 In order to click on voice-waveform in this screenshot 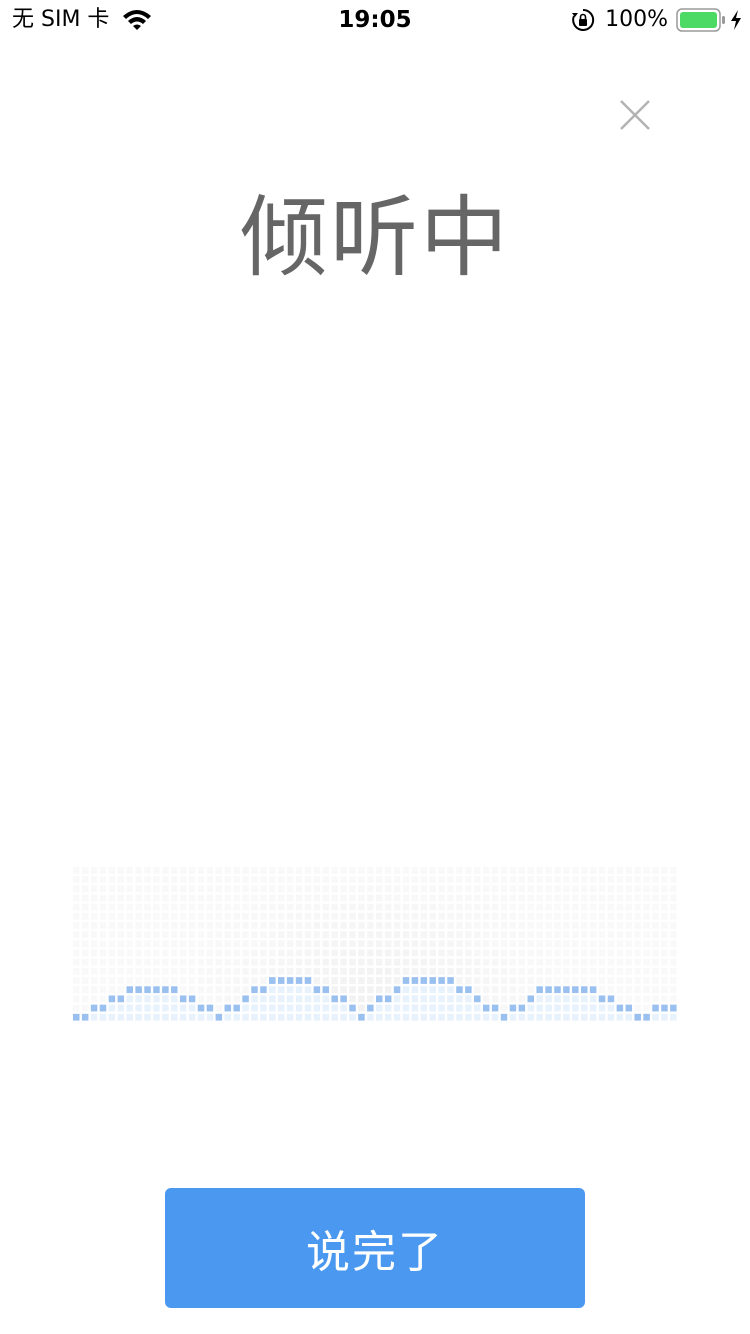, I will do `click(375, 944)`.